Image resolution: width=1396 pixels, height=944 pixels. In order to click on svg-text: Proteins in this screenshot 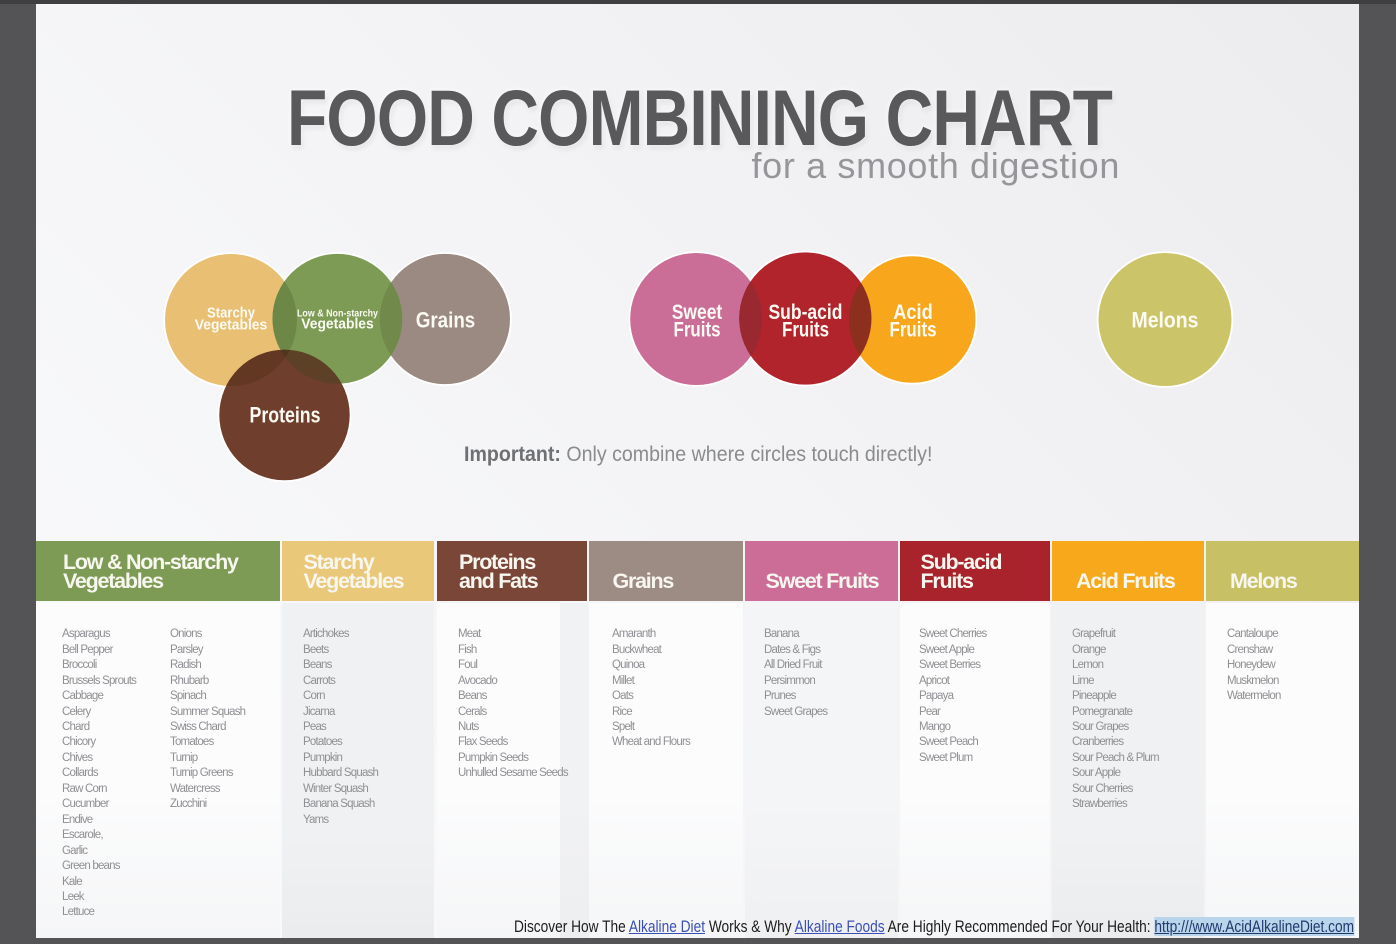, I will do `click(285, 415)`.